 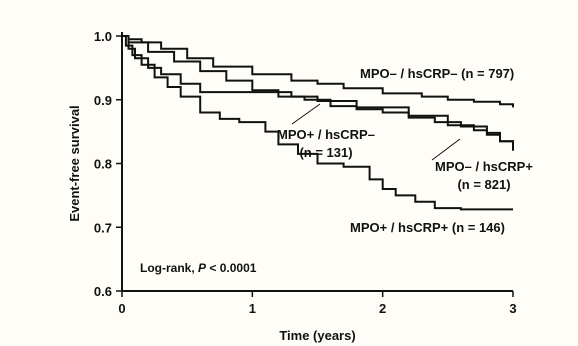 I want to click on logrank-annotation: Log-rank, P < 0.0001, so click(x=198, y=268).